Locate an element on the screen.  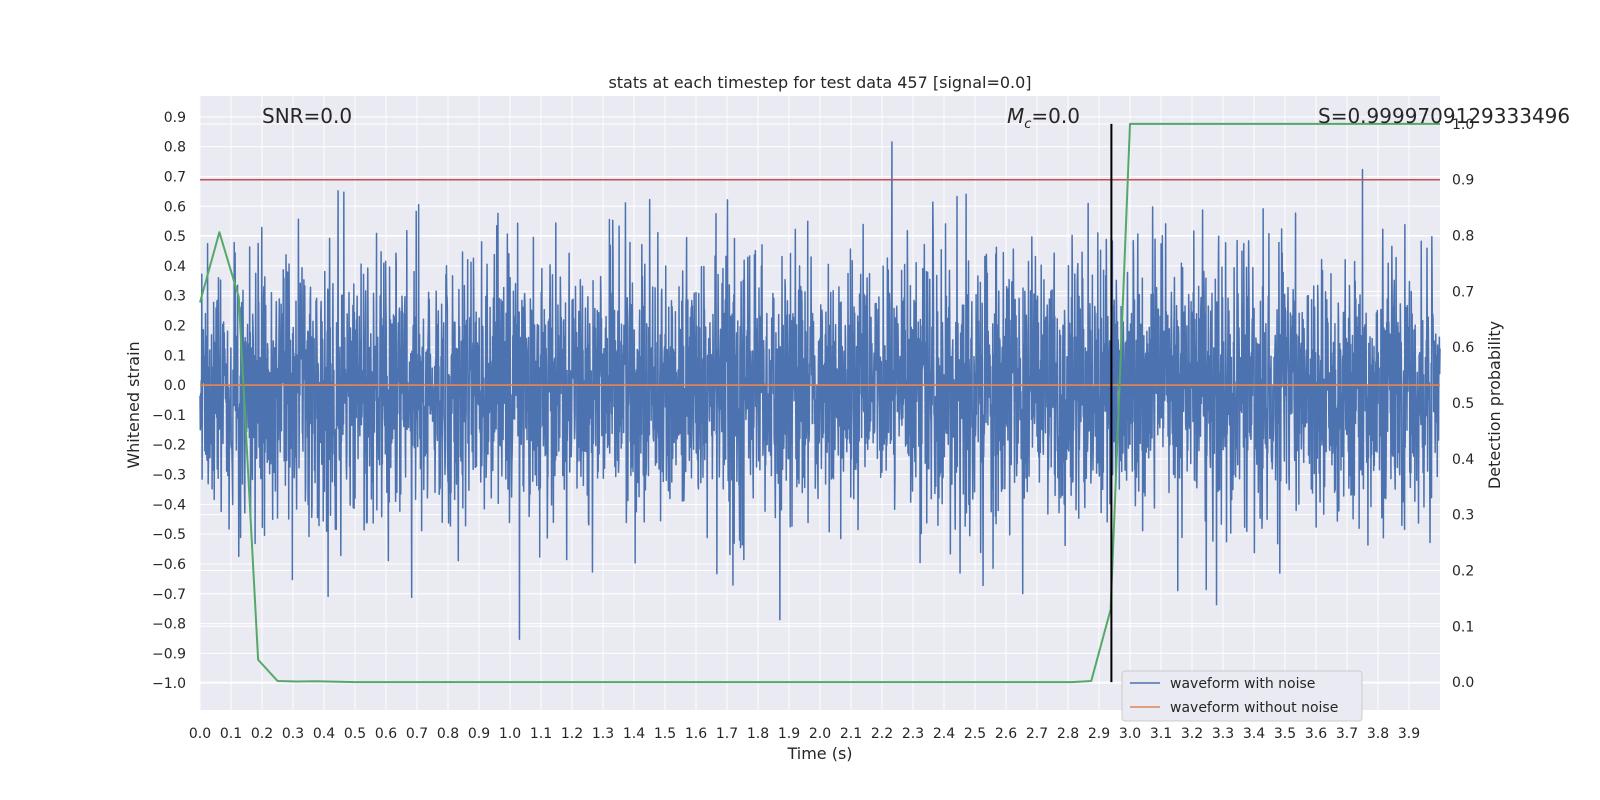
y2-tick-label: 0.7 is located at coordinates (1463, 292).